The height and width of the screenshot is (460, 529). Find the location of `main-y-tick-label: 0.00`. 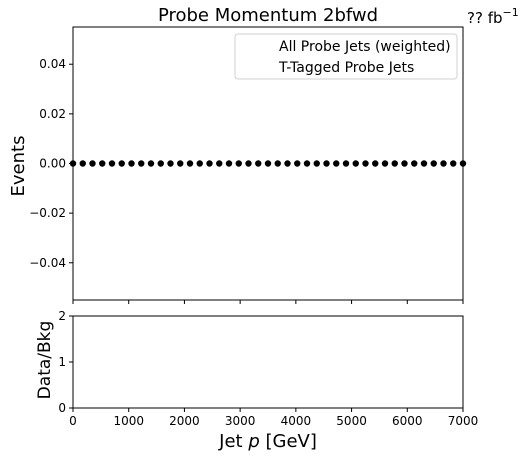

main-y-tick-label: 0.00 is located at coordinates (52, 164).